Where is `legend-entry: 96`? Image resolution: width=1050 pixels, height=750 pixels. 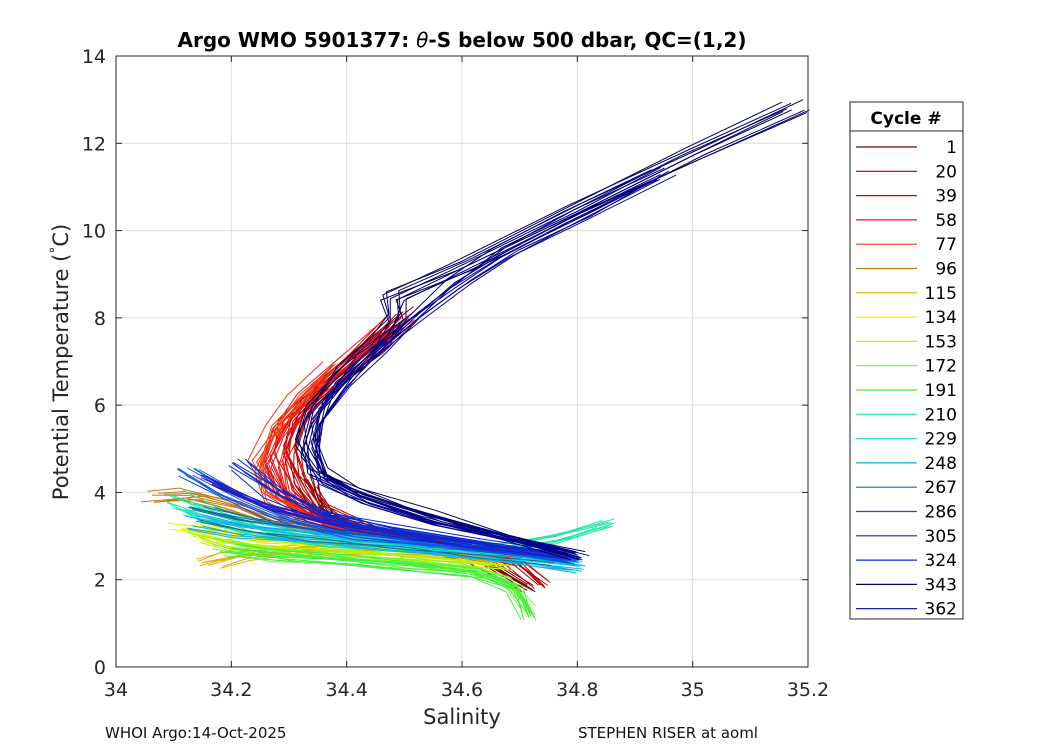
legend-entry: 96 is located at coordinates (906, 270).